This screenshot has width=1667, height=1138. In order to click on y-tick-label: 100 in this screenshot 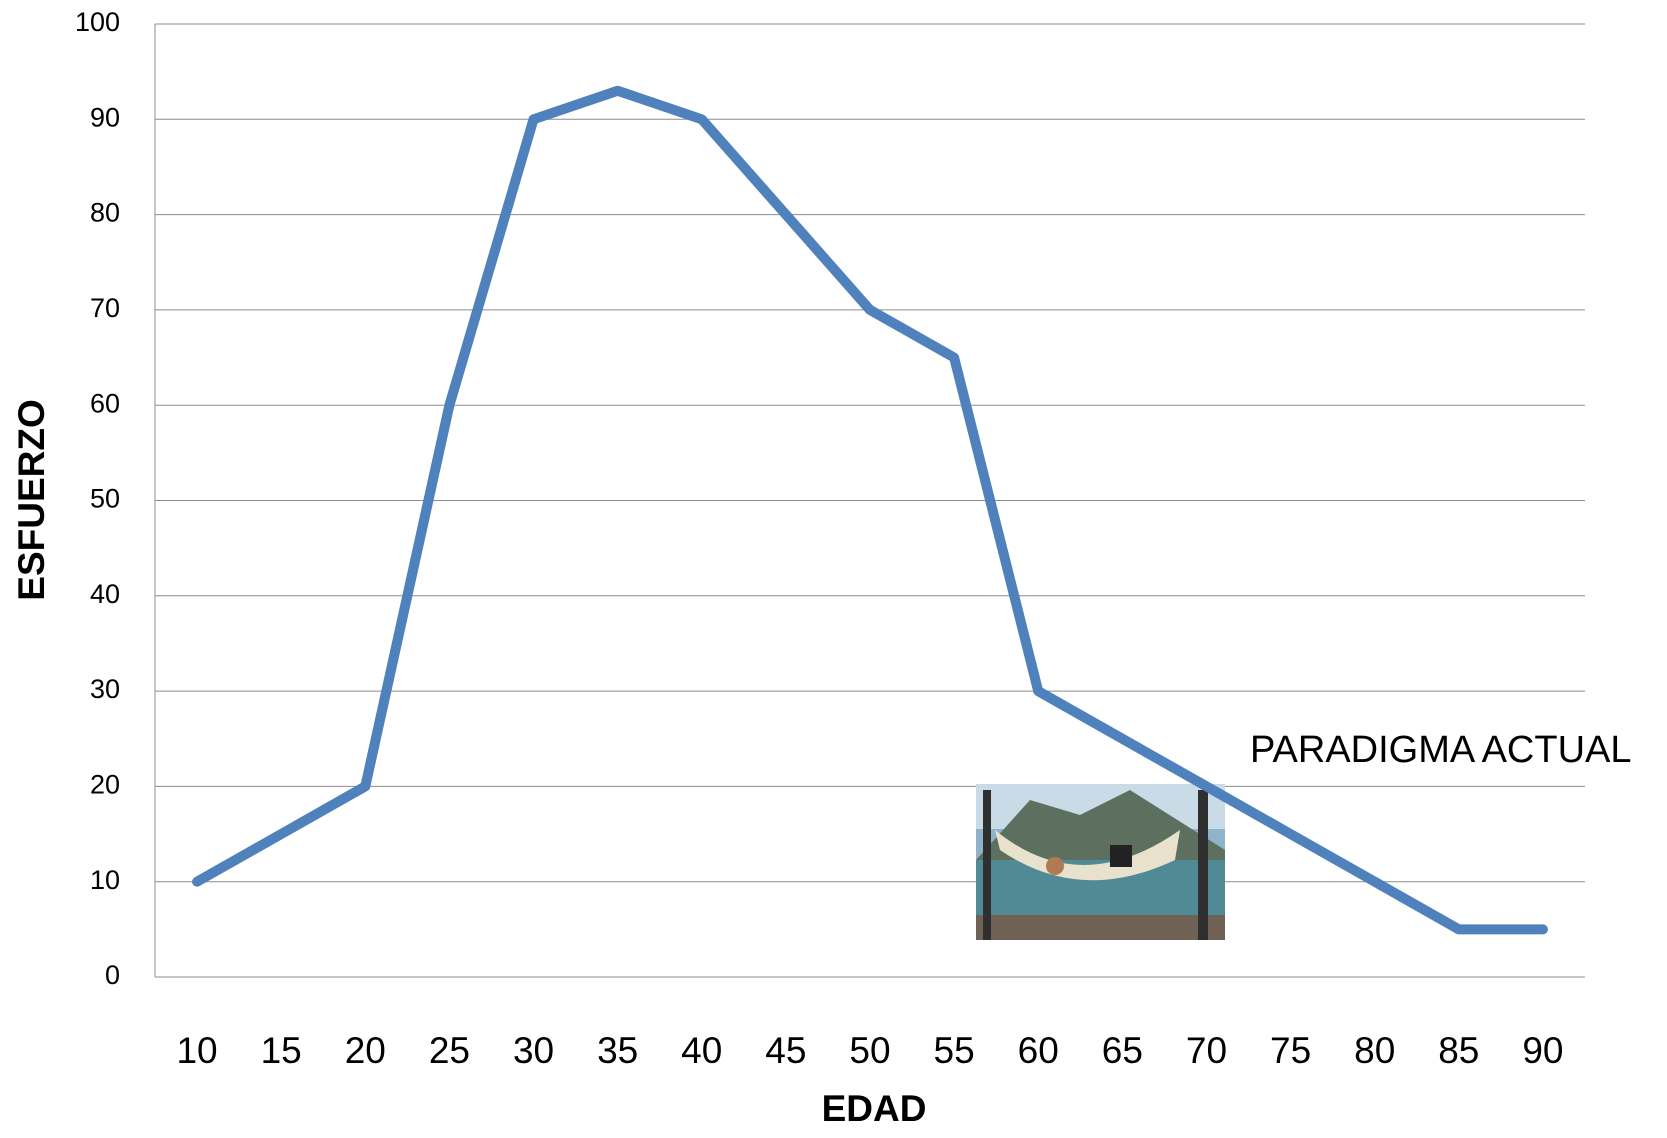, I will do `click(97, 22)`.